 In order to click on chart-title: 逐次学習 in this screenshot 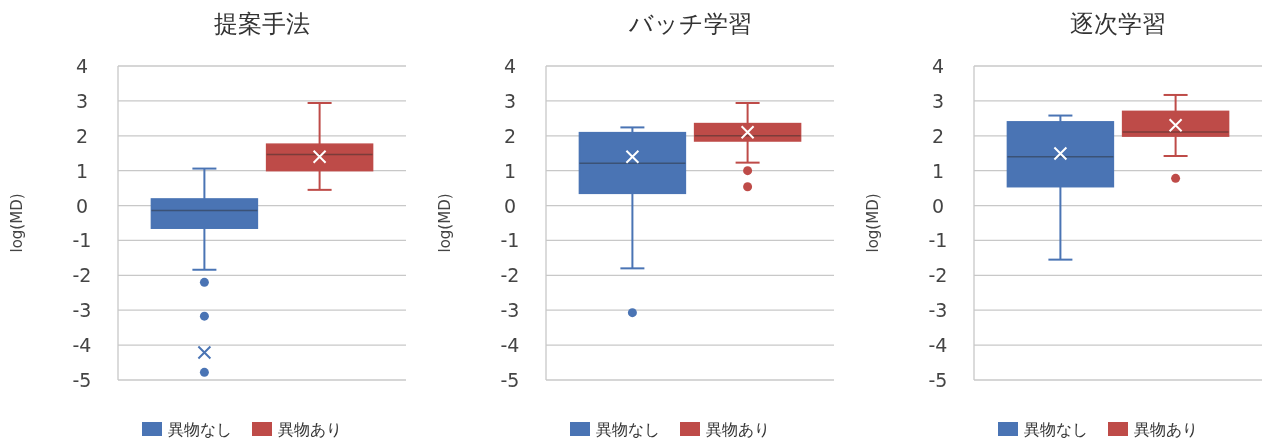, I will do `click(1118, 24)`.